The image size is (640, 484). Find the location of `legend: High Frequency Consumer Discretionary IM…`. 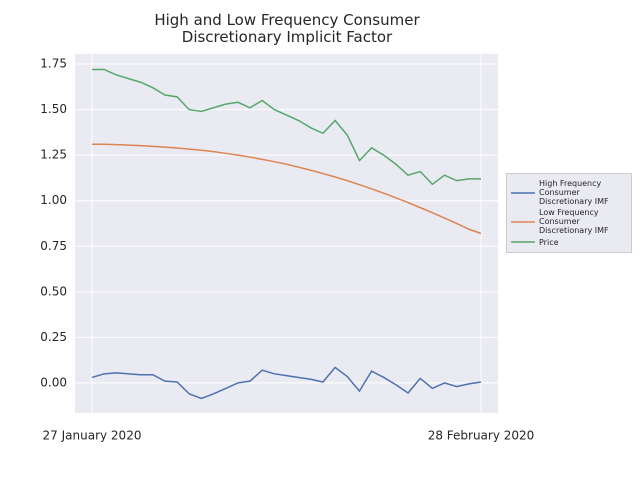

legend: High Frequency Consumer Discretionary IM… is located at coordinates (569, 213).